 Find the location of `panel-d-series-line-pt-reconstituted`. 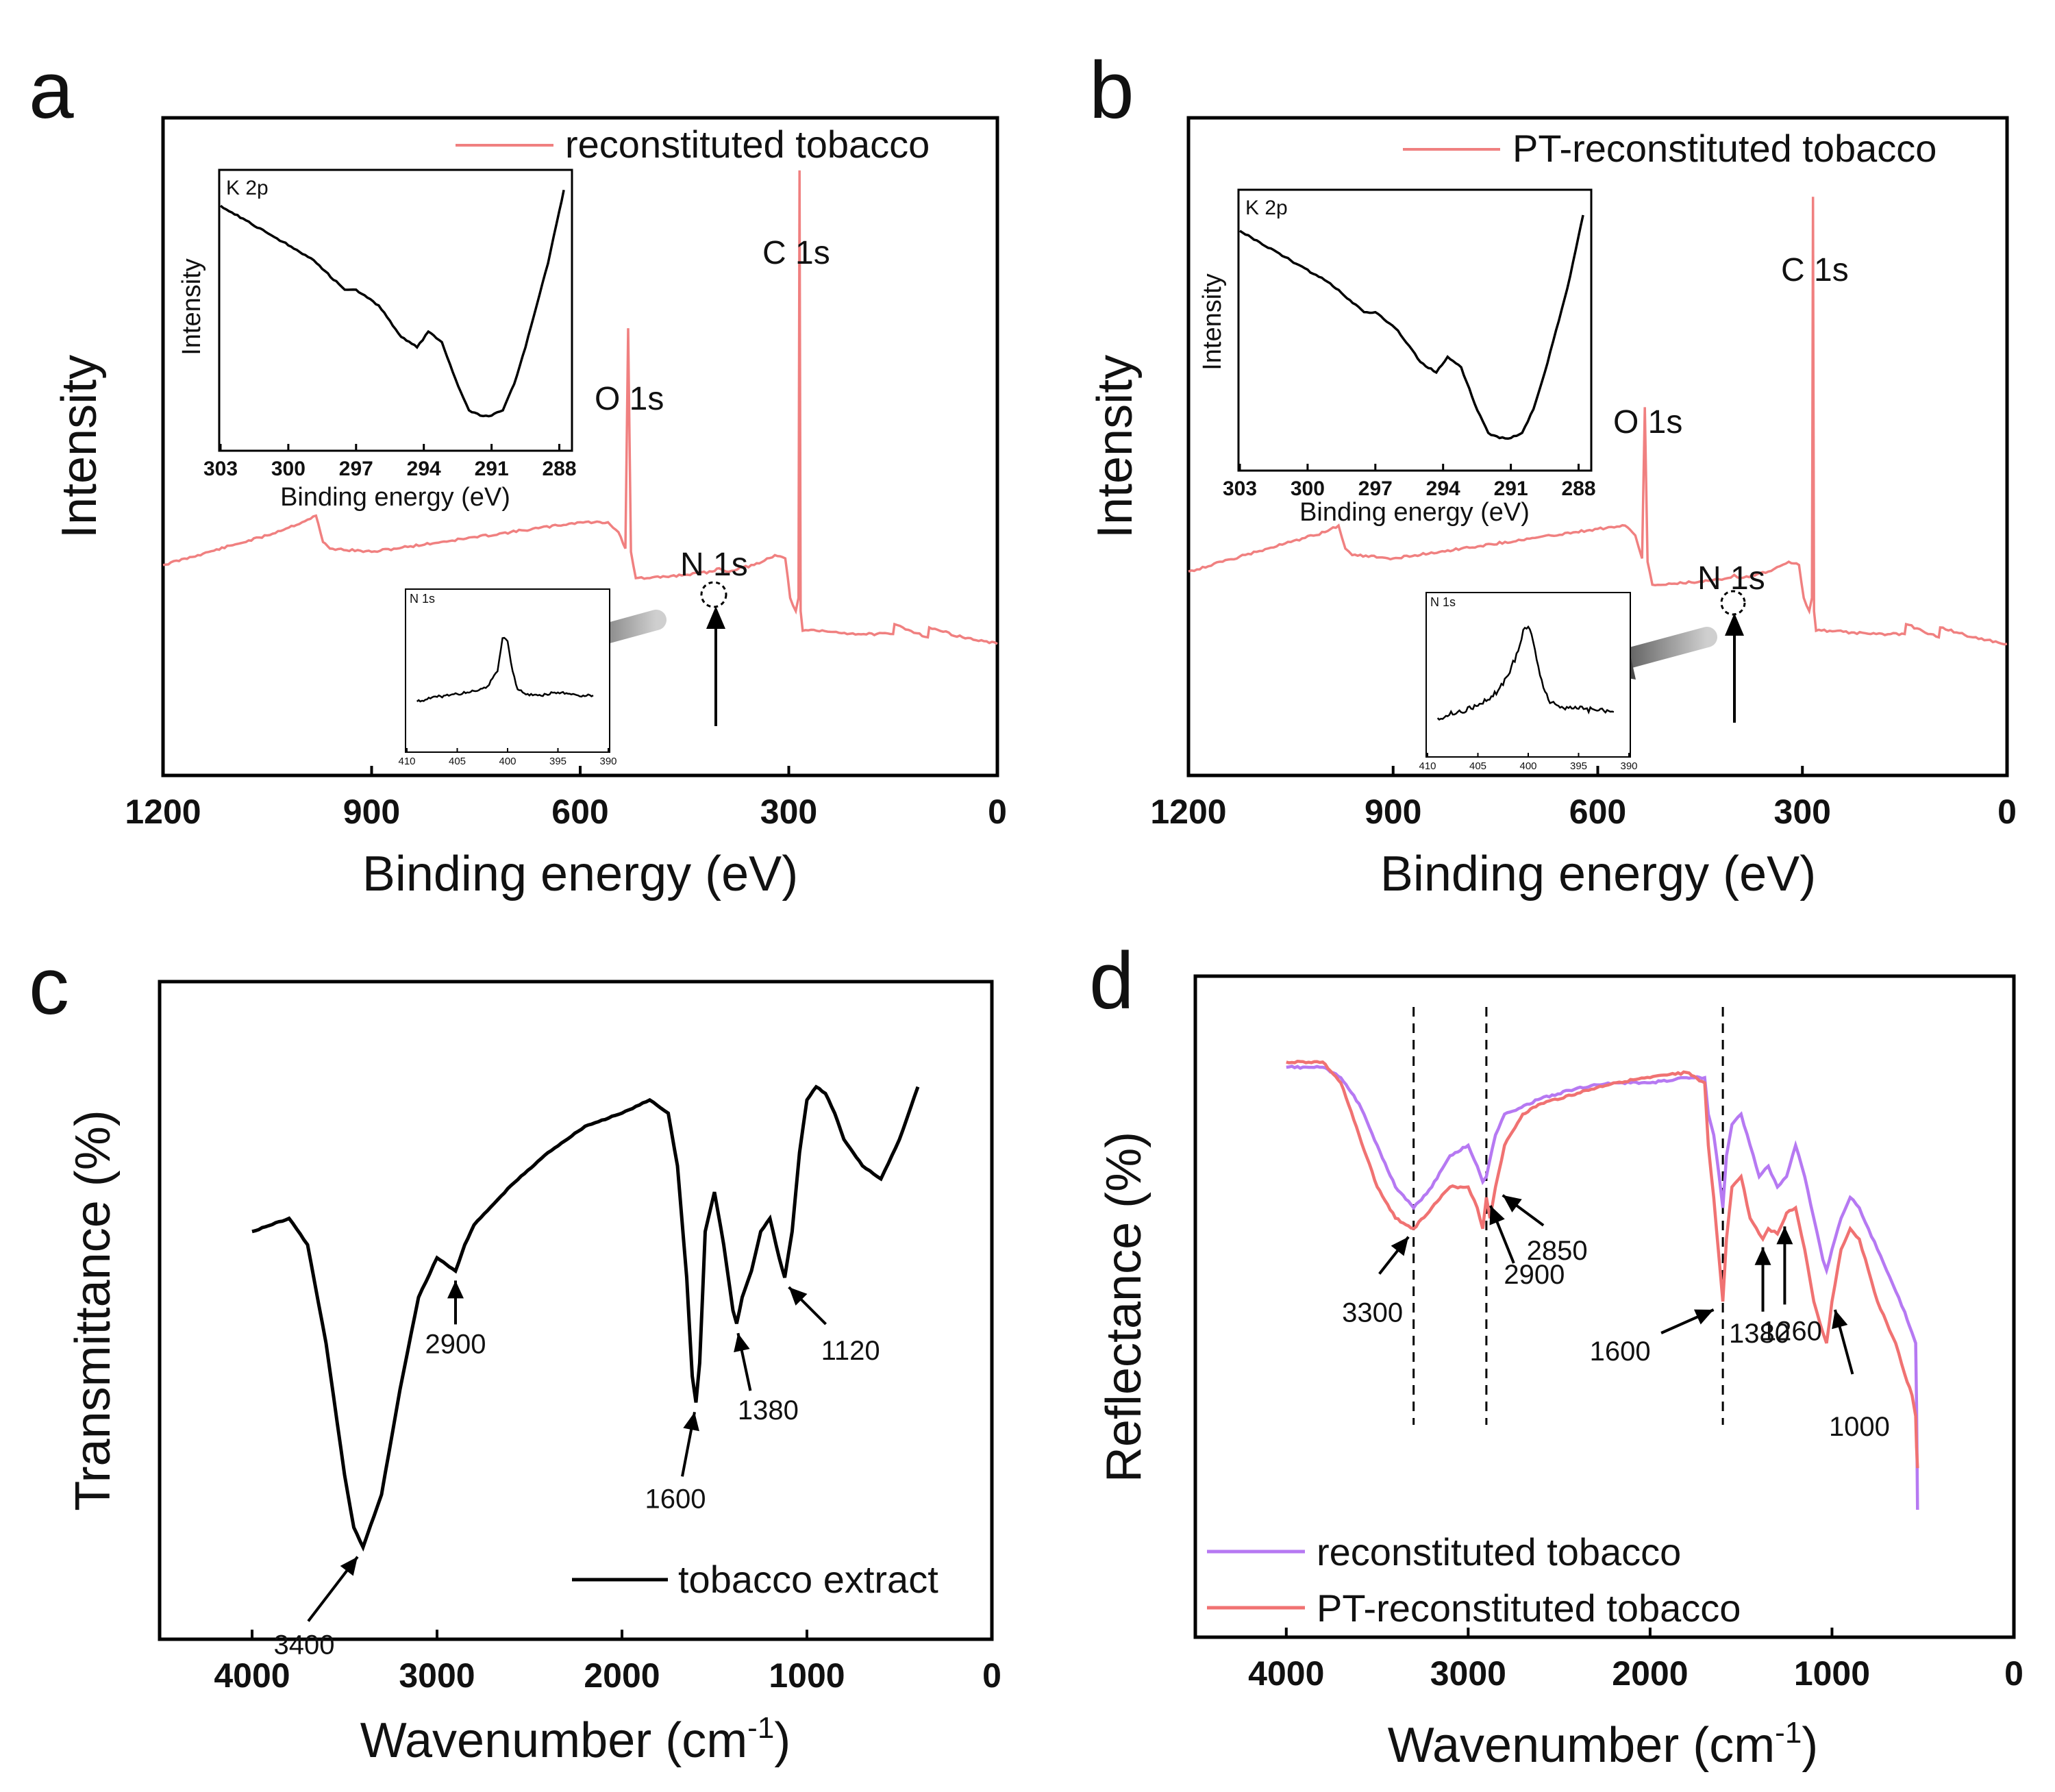

panel-d-series-line-pt-reconstituted is located at coordinates (1603, 1264).